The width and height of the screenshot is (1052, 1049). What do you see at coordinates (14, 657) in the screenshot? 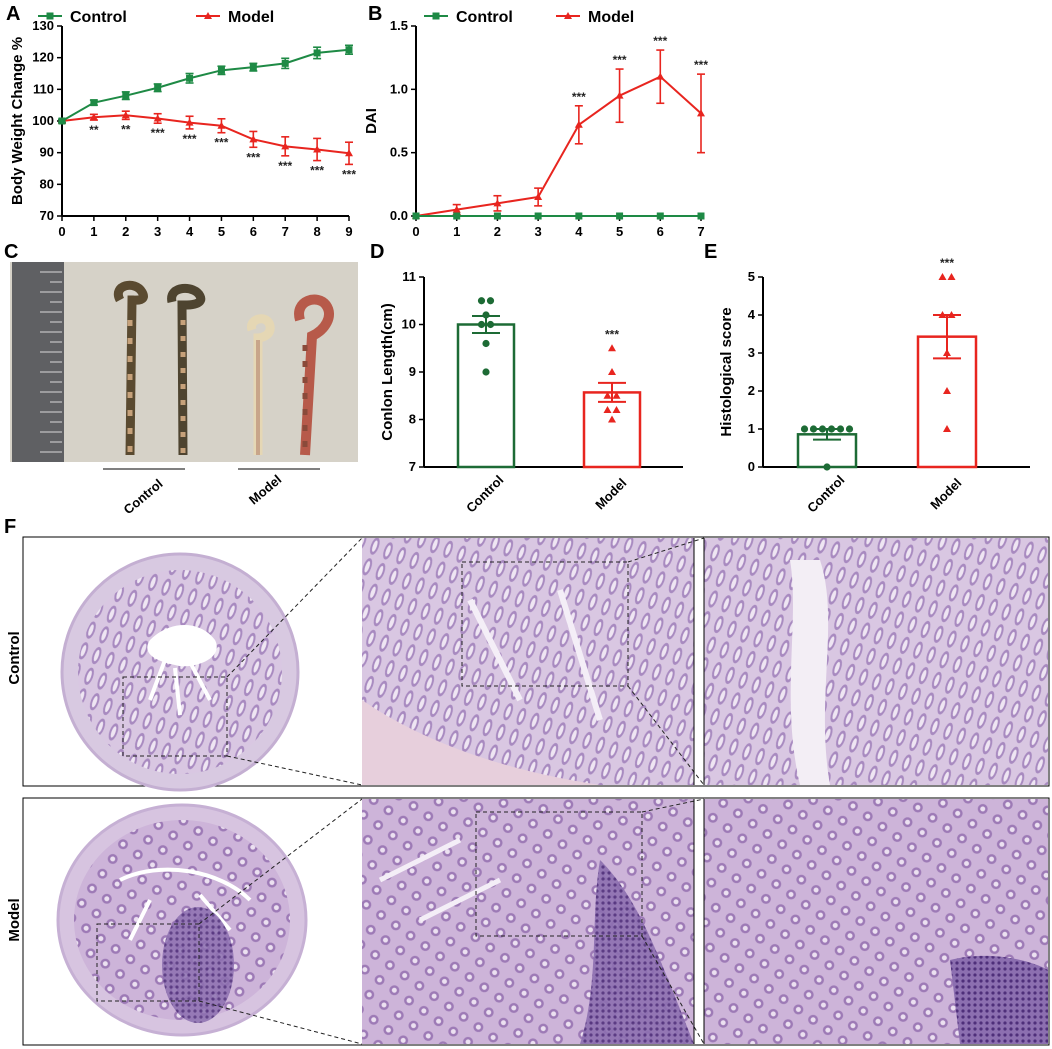
I see `row-label-control: Control` at bounding box center [14, 657].